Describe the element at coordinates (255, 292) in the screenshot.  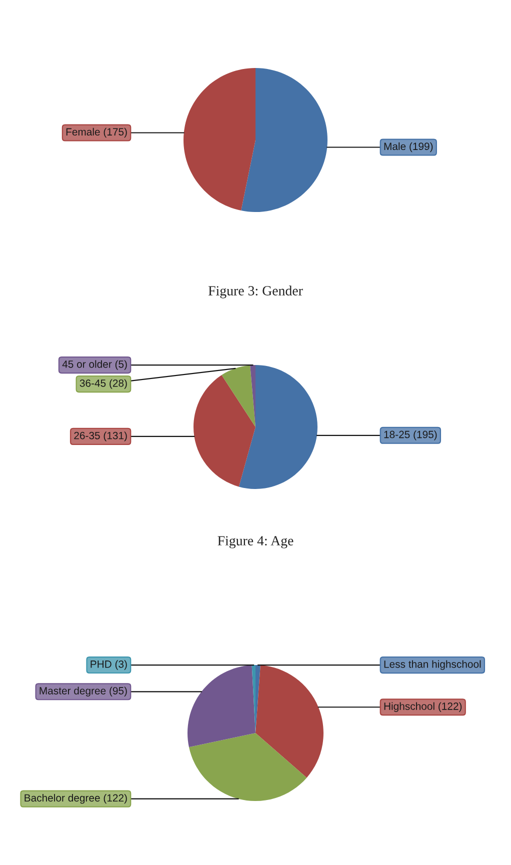
I see `text: Figure 3: Gender` at that location.